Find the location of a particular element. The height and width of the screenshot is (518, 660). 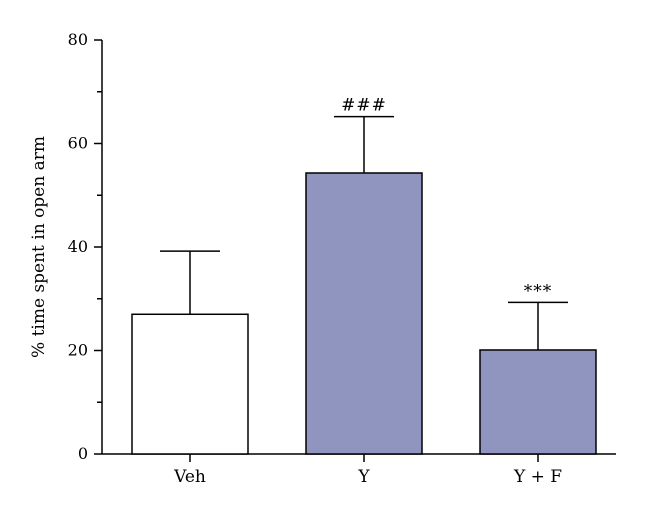

bar-y is located at coordinates (364, 313).